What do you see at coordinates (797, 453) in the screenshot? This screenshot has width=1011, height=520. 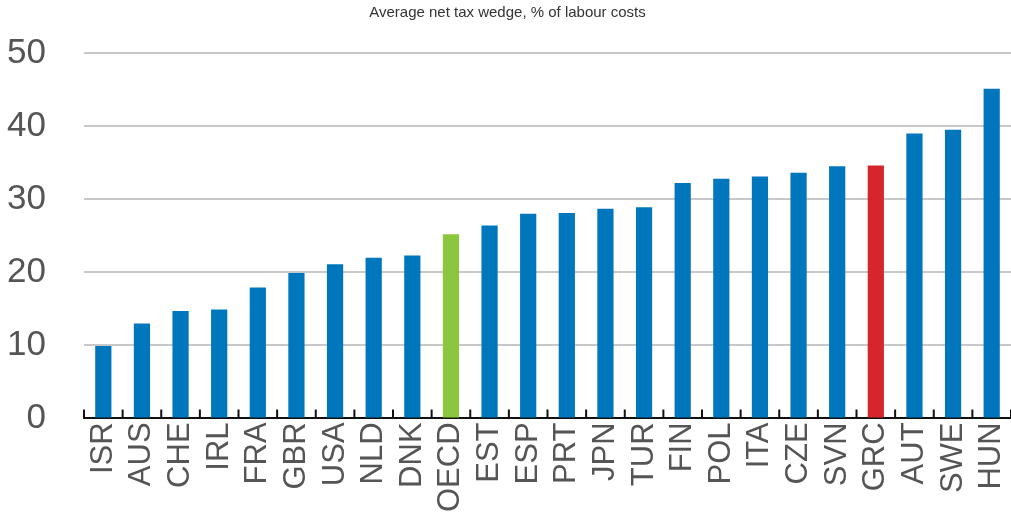 I see `x-tick-label: CZE` at bounding box center [797, 453].